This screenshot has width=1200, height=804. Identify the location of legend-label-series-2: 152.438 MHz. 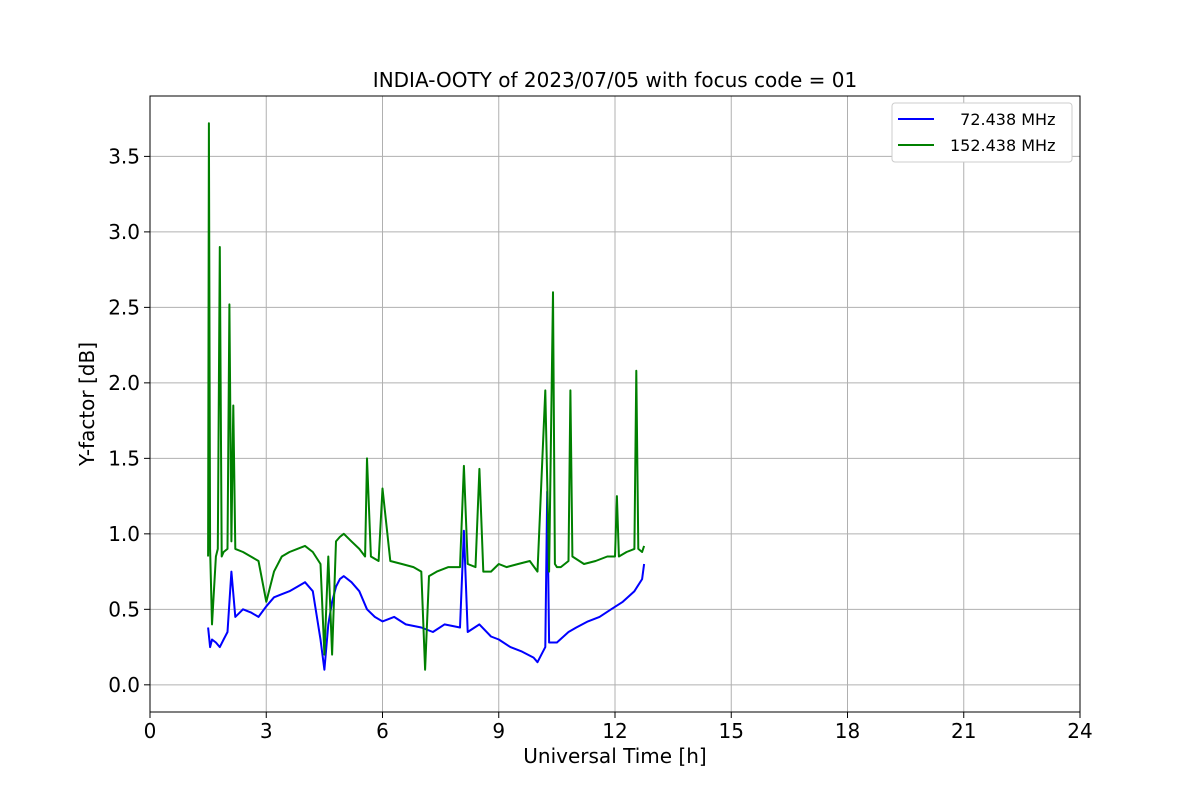
(1002, 145).